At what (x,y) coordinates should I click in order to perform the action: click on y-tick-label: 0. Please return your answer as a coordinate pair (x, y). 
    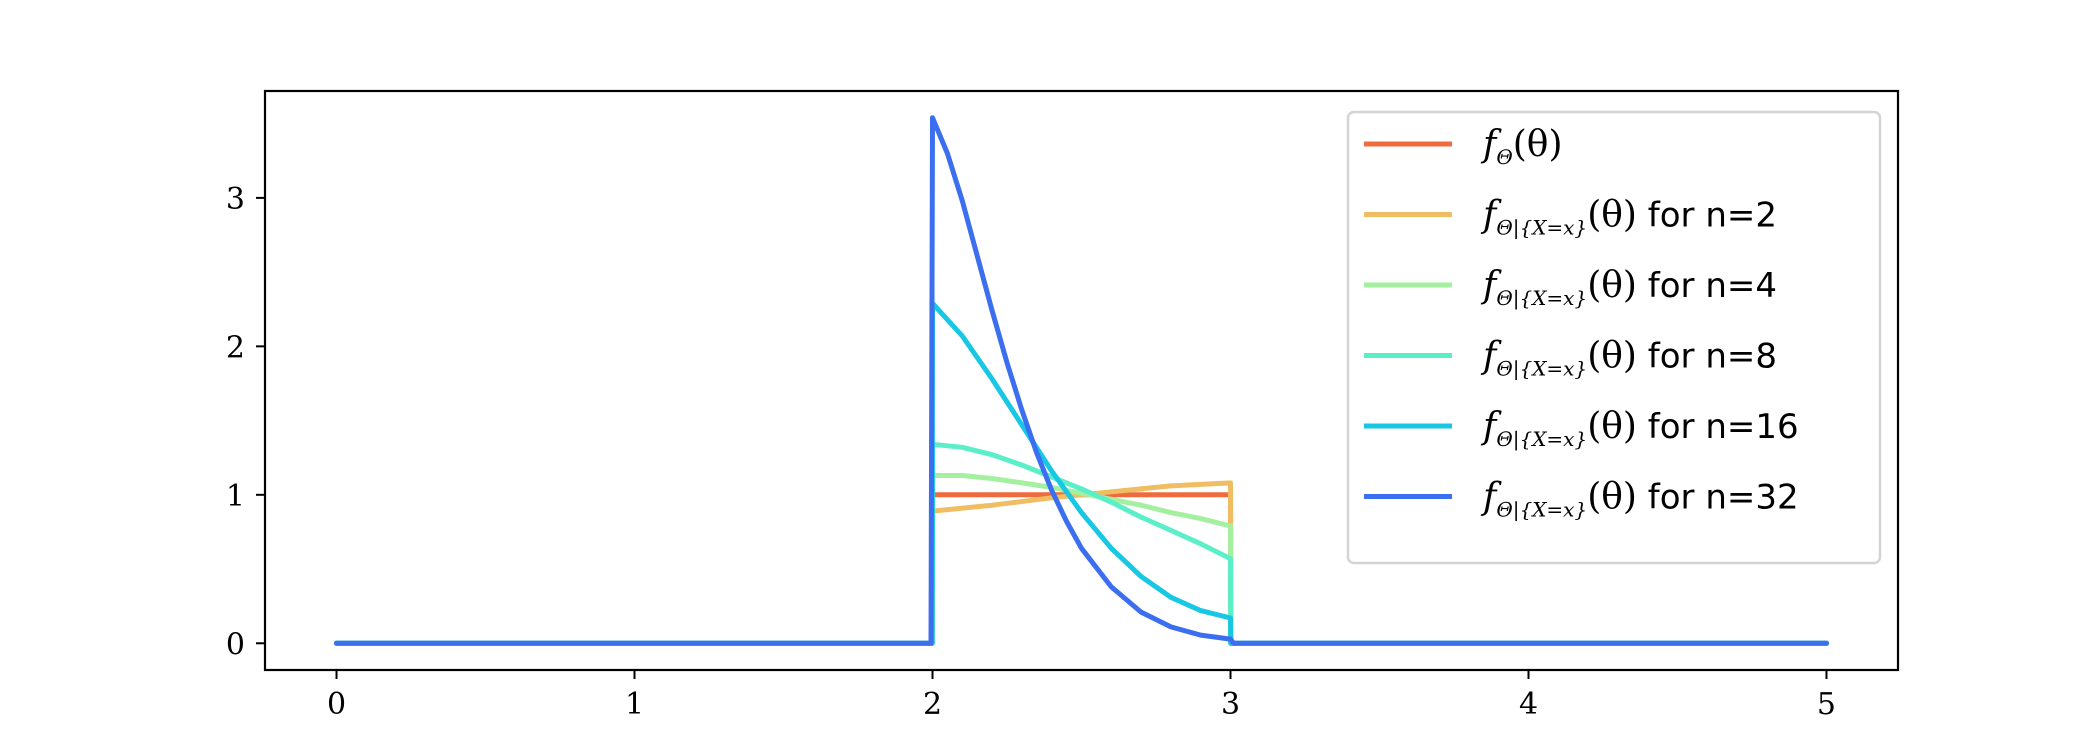
    Looking at the image, I should click on (235, 644).